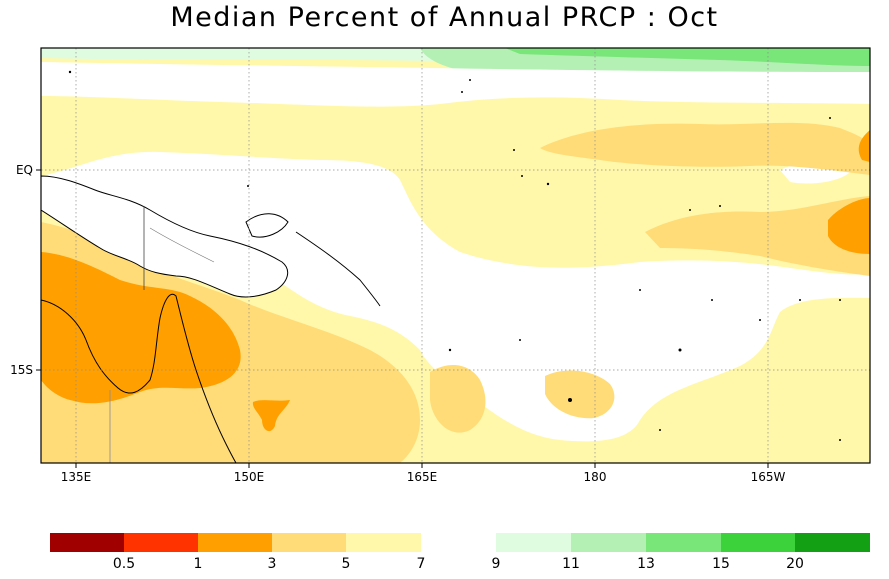 The height and width of the screenshot is (579, 889). What do you see at coordinates (455, 84) in the screenshot?
I see `band-7-9-north` at bounding box center [455, 84].